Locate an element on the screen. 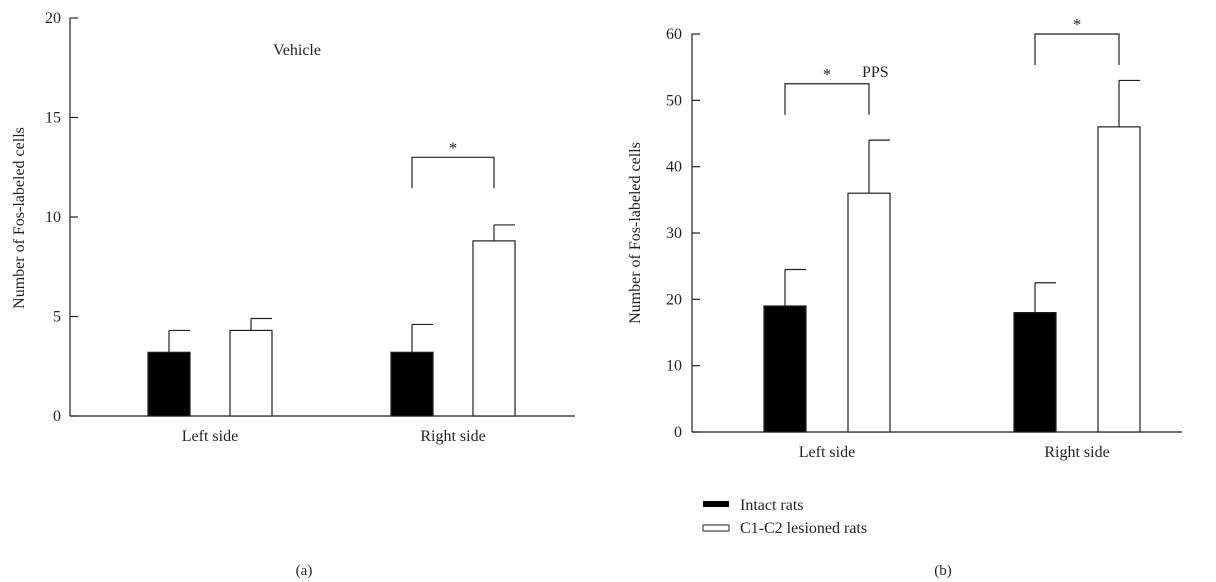 The width and height of the screenshot is (1216, 582). legend-label-lesioned: C1-C2 lesioned rats is located at coordinates (803, 528).